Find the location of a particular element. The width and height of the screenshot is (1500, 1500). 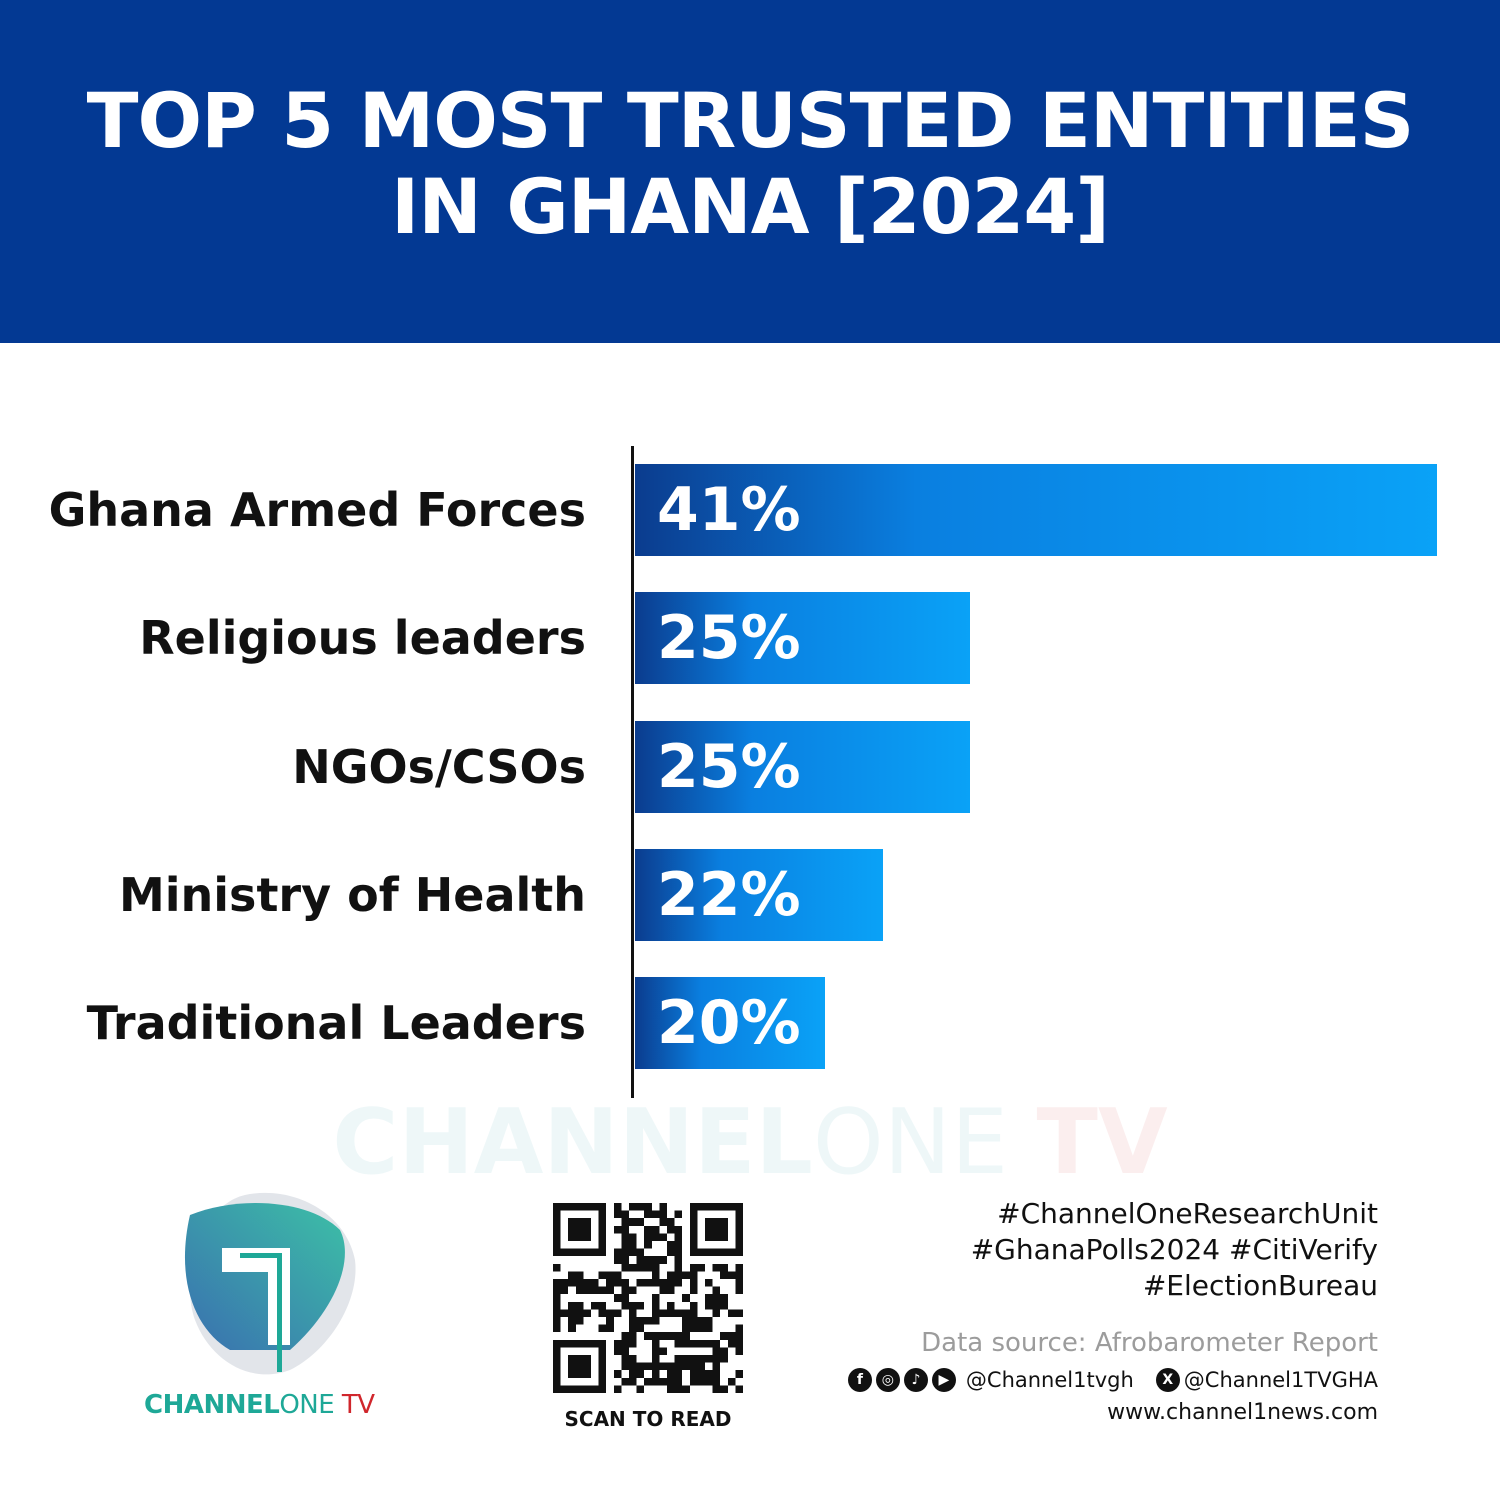

logo-wordmark: CHANNELONE TV is located at coordinates (259, 1405).